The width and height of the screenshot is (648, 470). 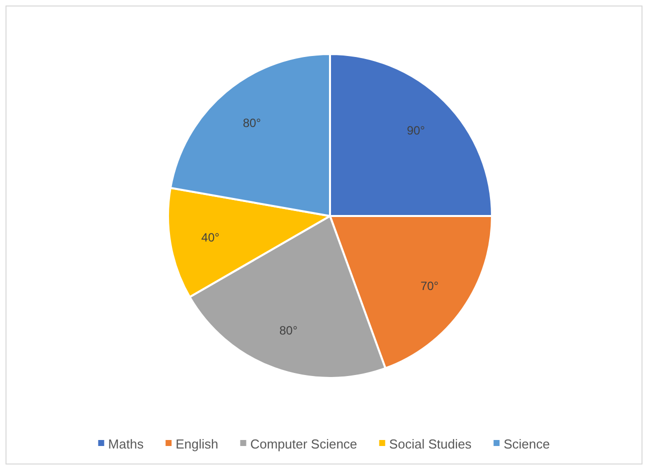 What do you see at coordinates (304, 444) in the screenshot?
I see `legend-label: Computer Science` at bounding box center [304, 444].